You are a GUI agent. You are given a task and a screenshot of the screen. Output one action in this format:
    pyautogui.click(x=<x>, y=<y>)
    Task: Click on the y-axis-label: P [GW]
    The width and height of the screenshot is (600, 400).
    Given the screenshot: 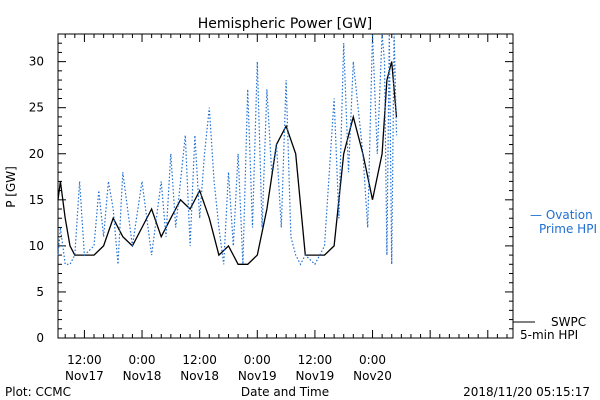 What is the action you would take?
    pyautogui.click(x=11, y=187)
    